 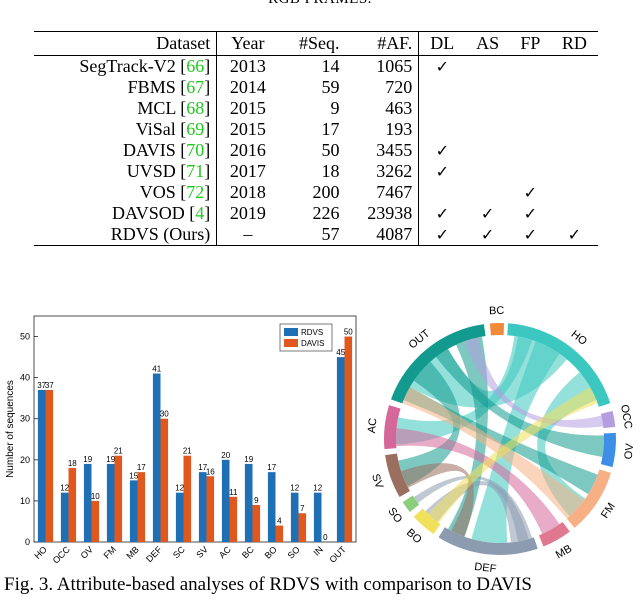 What do you see at coordinates (247, 66) in the screenshot?
I see `year-cell: 2013` at bounding box center [247, 66].